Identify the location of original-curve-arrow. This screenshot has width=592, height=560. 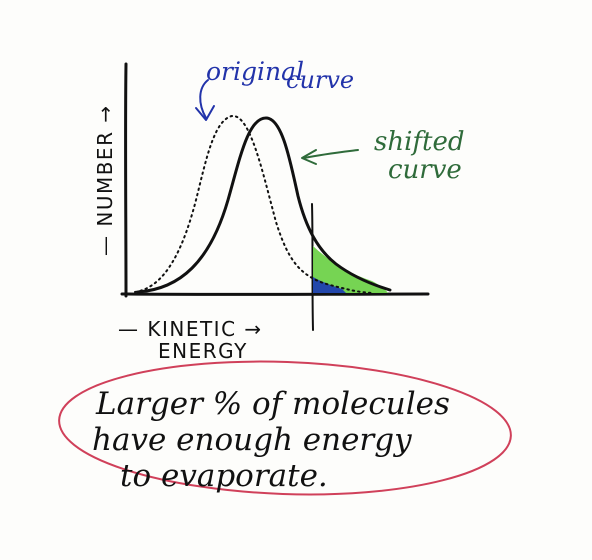
(204, 99).